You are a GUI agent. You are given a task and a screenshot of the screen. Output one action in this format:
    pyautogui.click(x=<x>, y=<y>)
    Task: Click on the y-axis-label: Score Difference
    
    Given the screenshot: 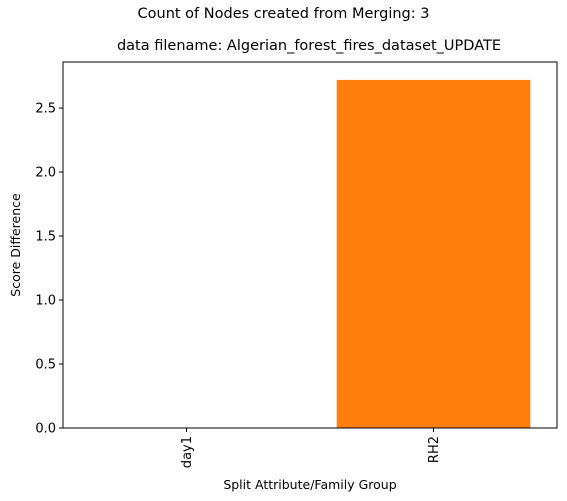 What is the action you would take?
    pyautogui.click(x=15, y=245)
    